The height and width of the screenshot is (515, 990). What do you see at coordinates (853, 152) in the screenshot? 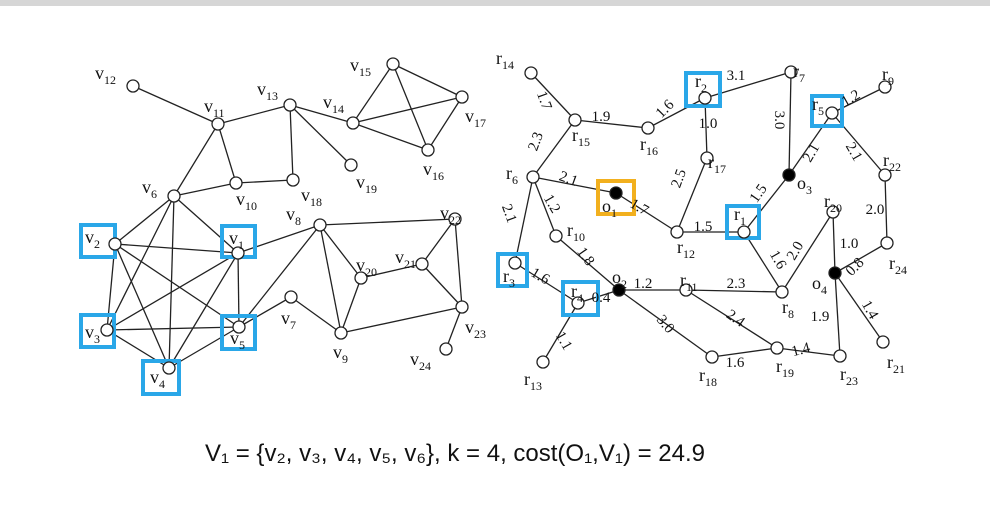
I see `edge-weight-r5-r22: 2.1` at bounding box center [853, 152].